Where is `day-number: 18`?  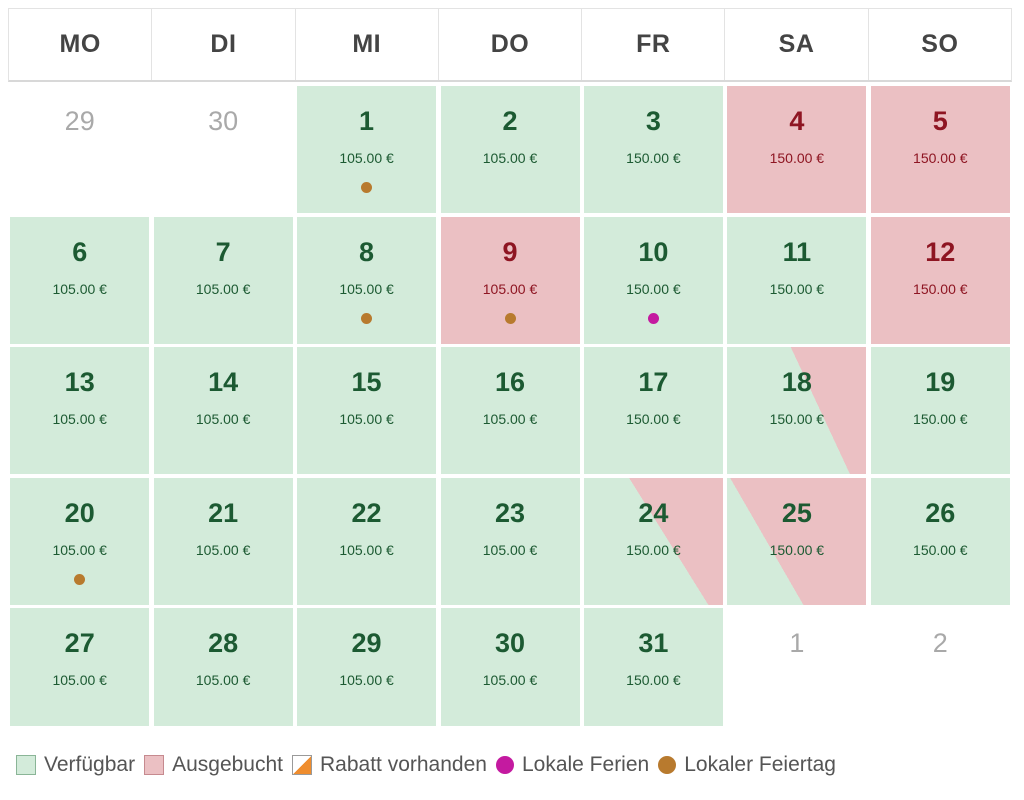
day-number: 18 is located at coordinates (796, 382).